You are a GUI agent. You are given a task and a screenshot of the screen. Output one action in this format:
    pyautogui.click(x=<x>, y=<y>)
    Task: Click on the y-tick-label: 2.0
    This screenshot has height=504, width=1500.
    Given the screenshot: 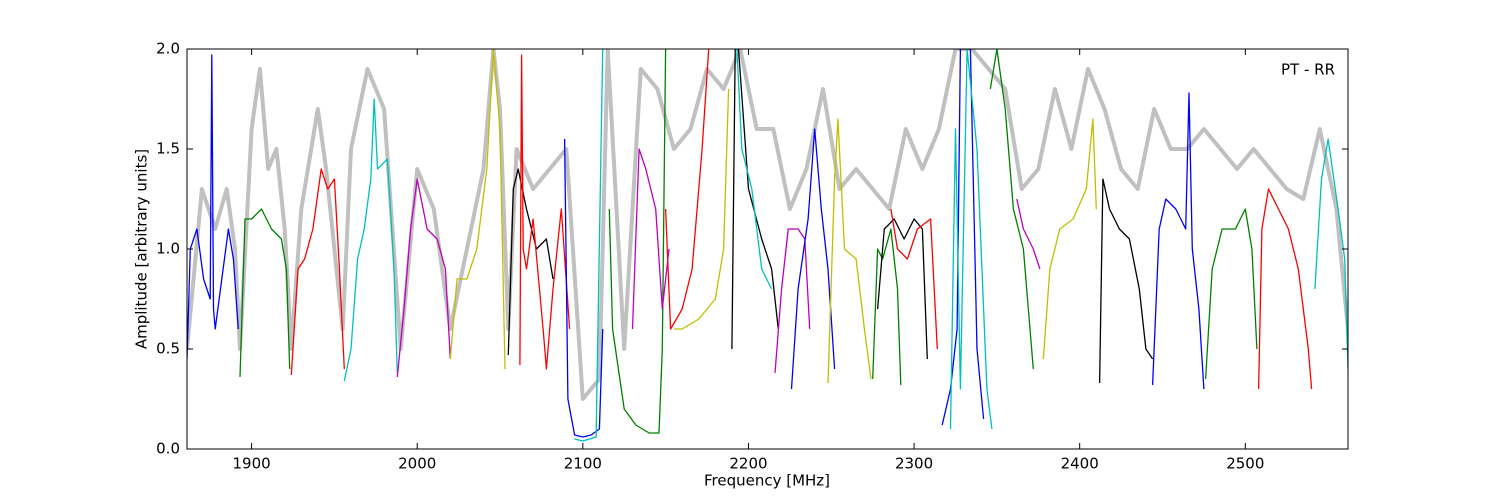 What is the action you would take?
    pyautogui.click(x=168, y=49)
    